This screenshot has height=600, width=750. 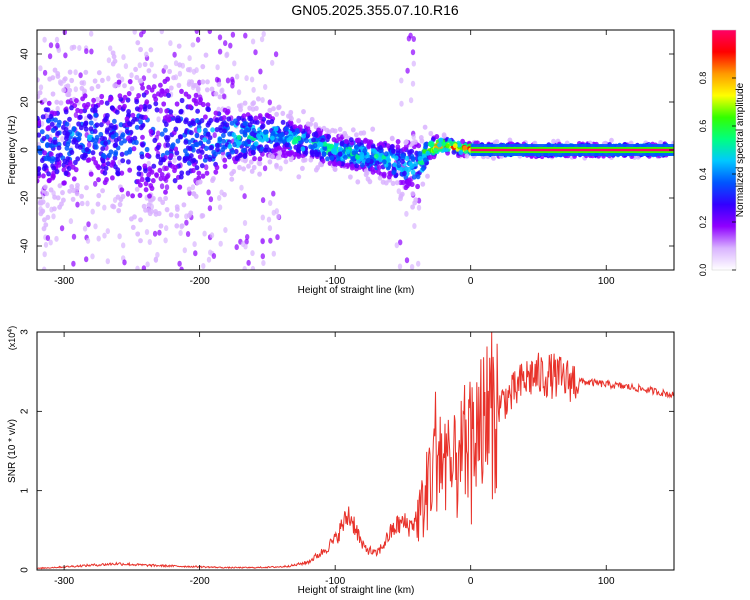 What do you see at coordinates (64, 581) in the screenshot?
I see `snr-x-tick-label: -300` at bounding box center [64, 581].